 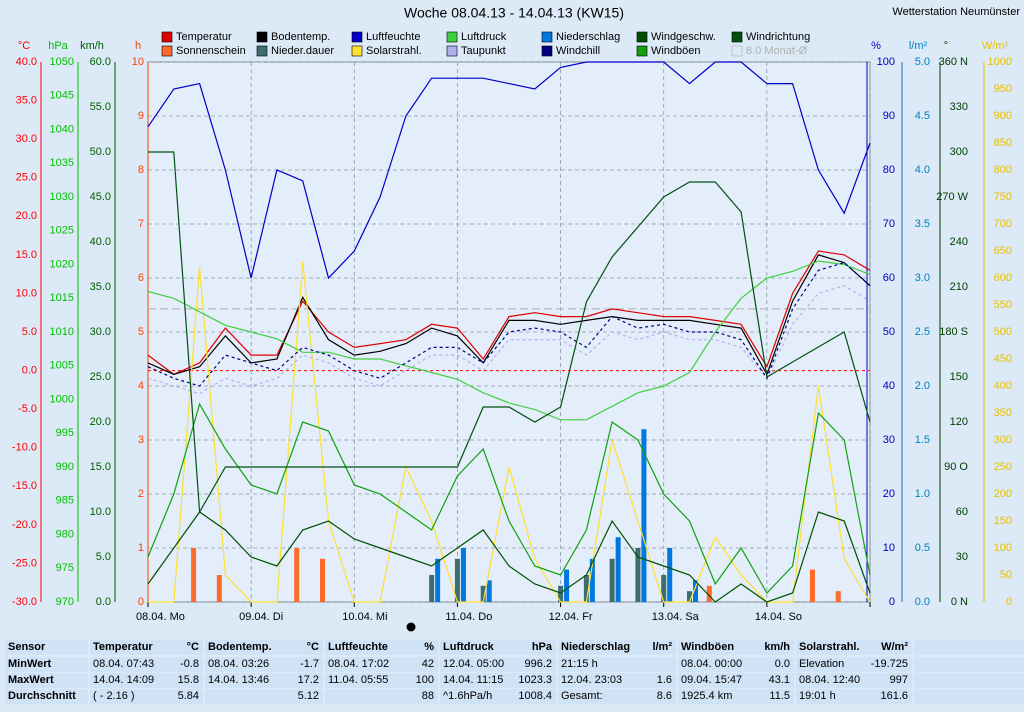 I want to click on group-name: Luftfeuchte, so click(x=358, y=647).